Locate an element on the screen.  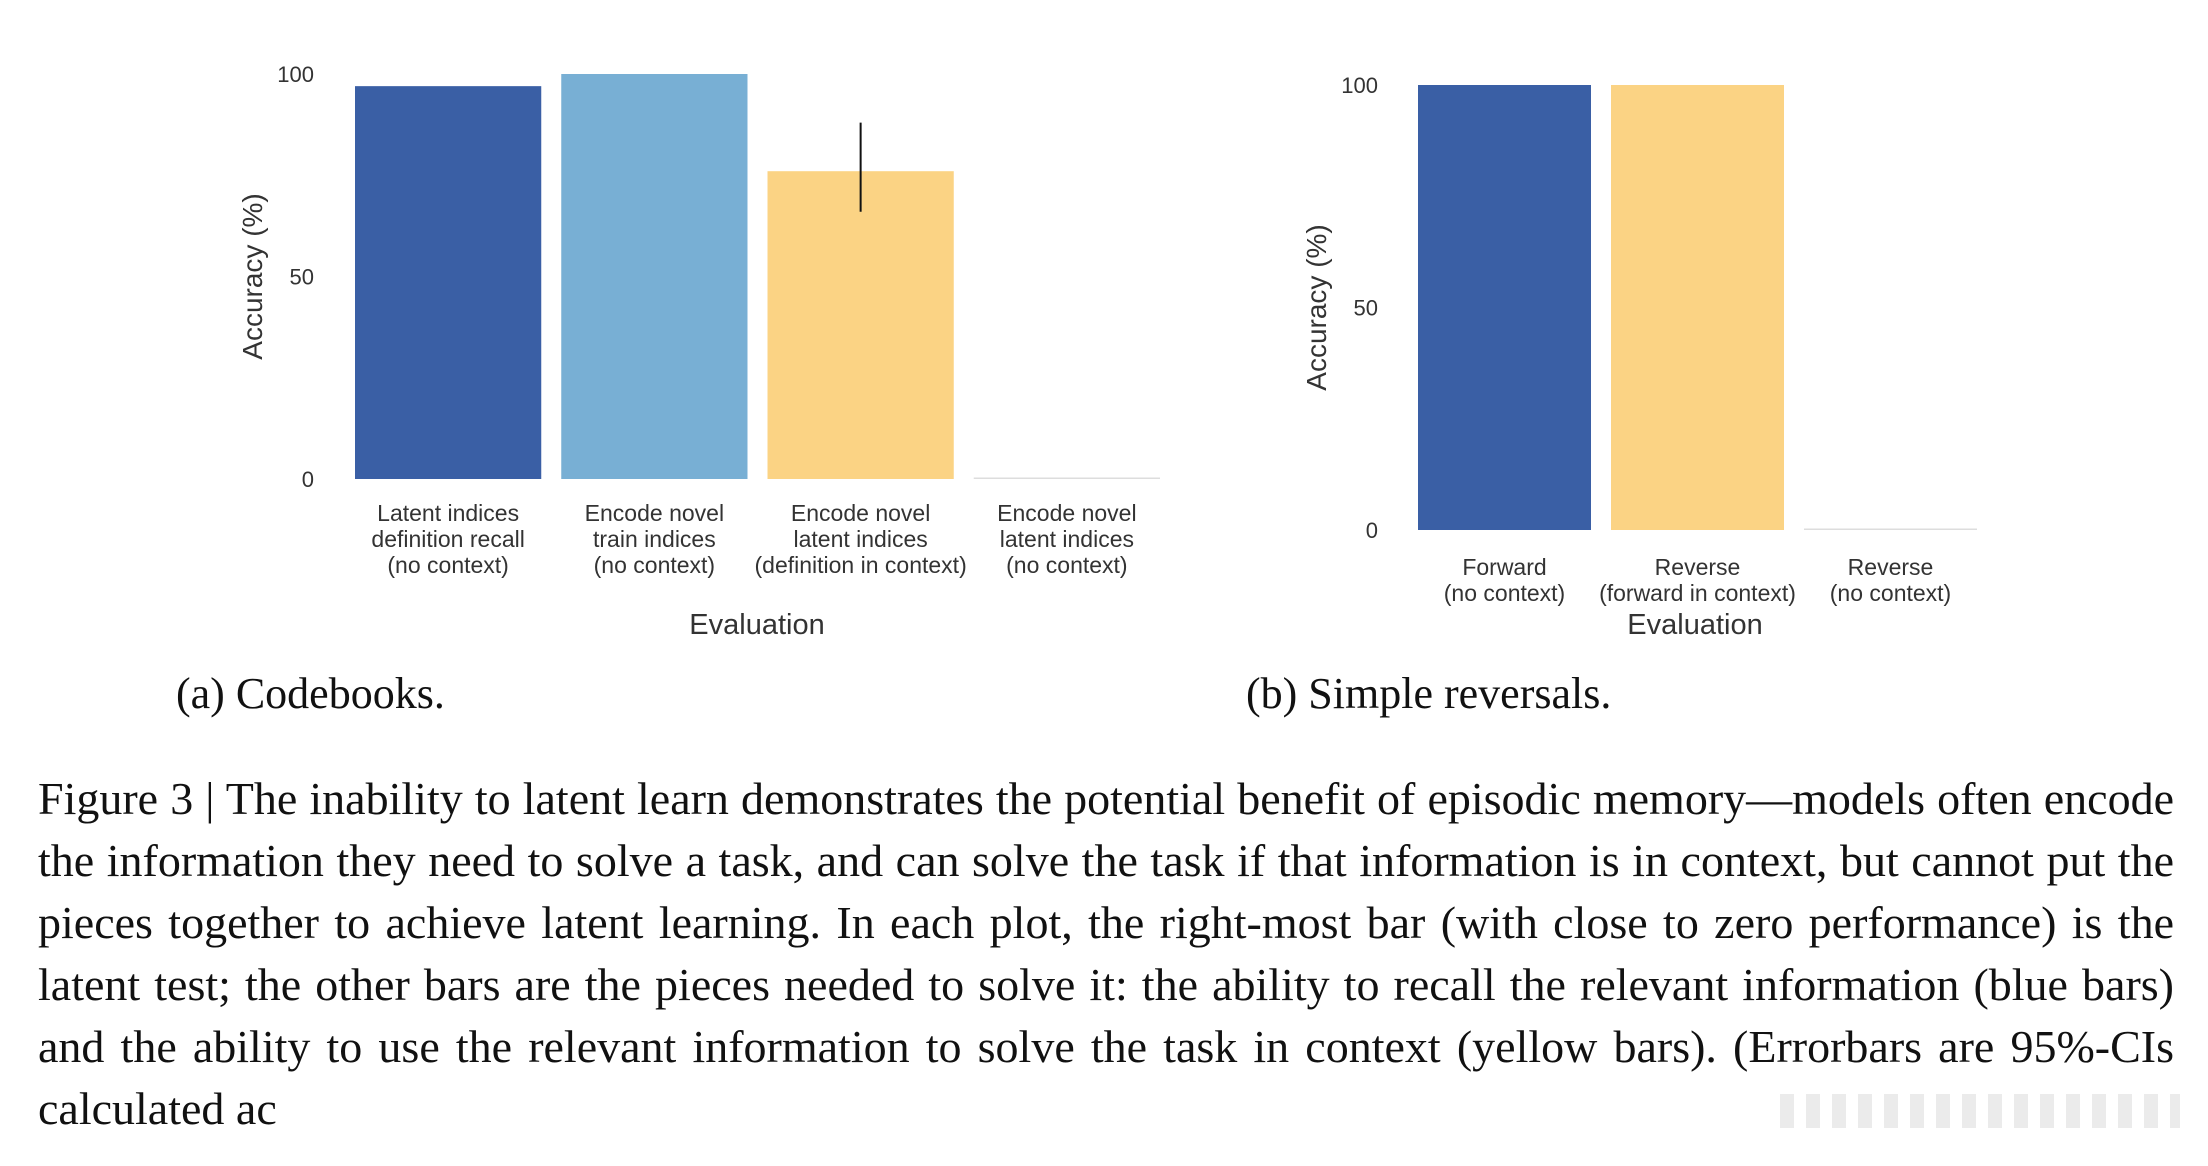
subcaption-codebooks: (a) Codebooks. is located at coordinates (310, 693).